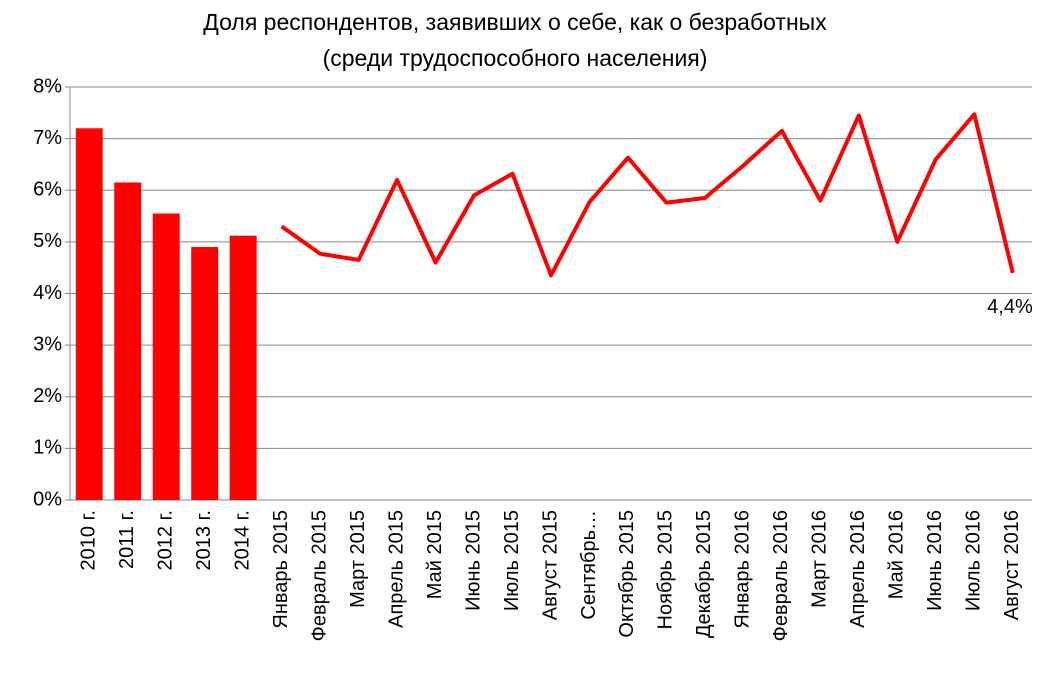 This screenshot has width=1047, height=691. Describe the element at coordinates (47, 396) in the screenshot. I see `y-tick-label: 2%` at that location.